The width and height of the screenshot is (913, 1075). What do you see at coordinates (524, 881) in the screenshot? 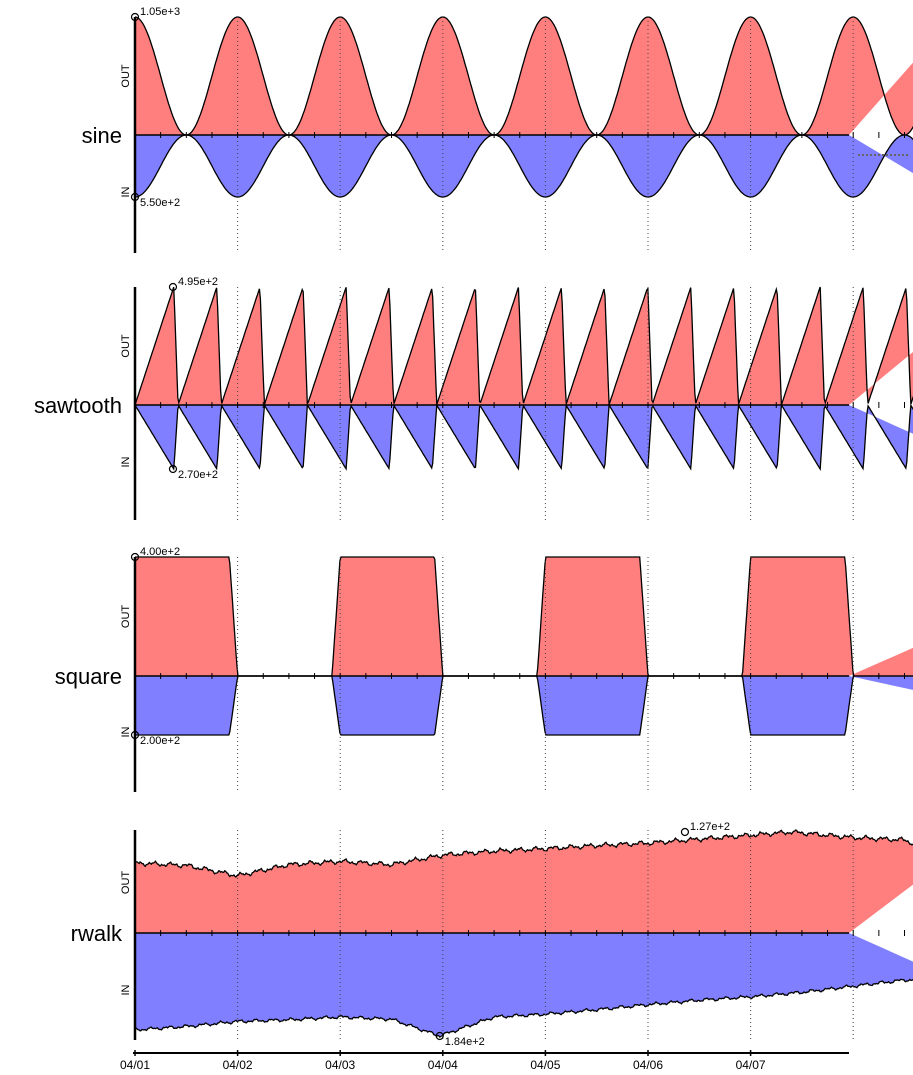
I see `out-area-rwalk` at bounding box center [524, 881].